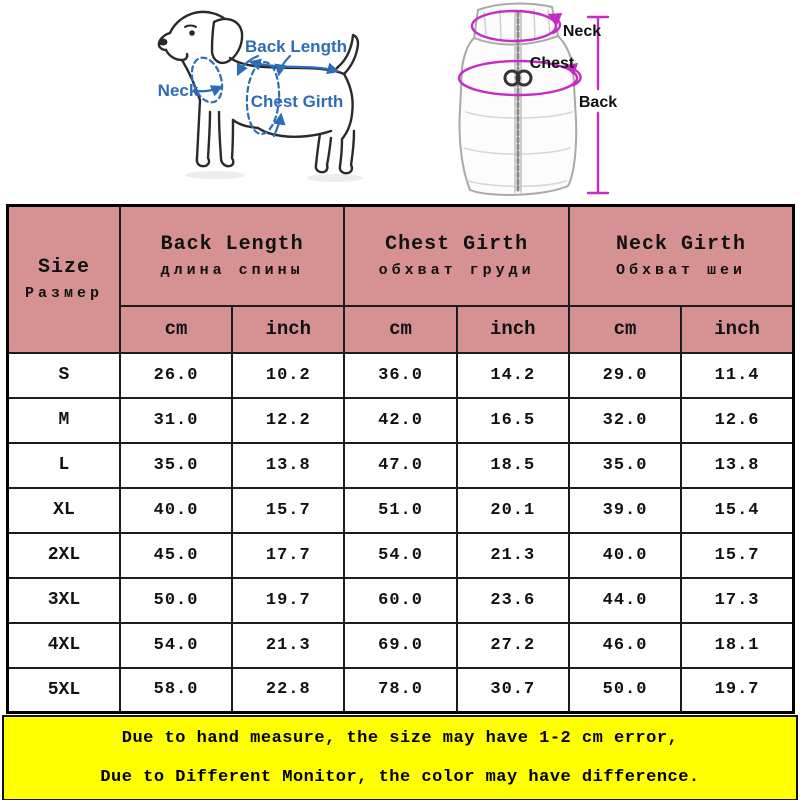 The width and height of the screenshot is (800, 800). I want to click on table-row-3xl: 3XL 50.0 19.7 60.0 23.6 44.0 17.3, so click(400, 600).